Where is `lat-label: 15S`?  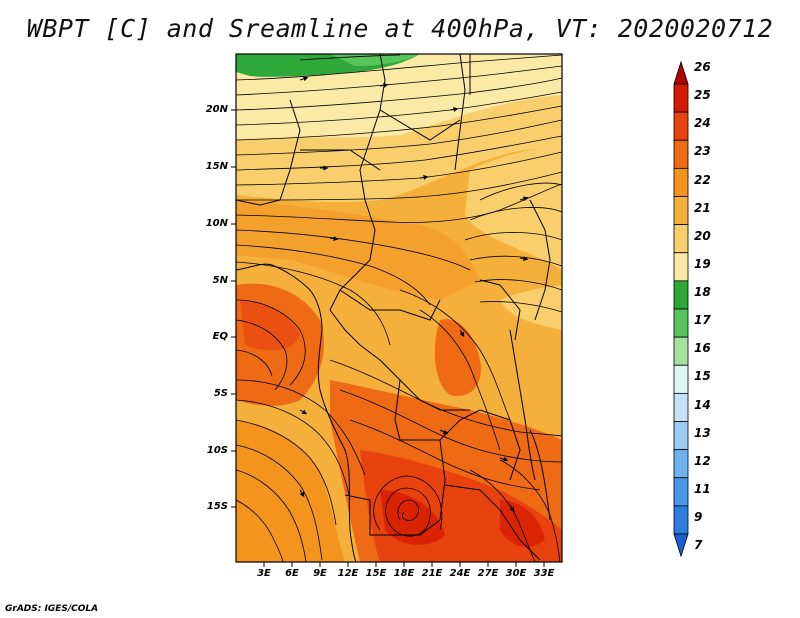 lat-label: 15S is located at coordinates (217, 506).